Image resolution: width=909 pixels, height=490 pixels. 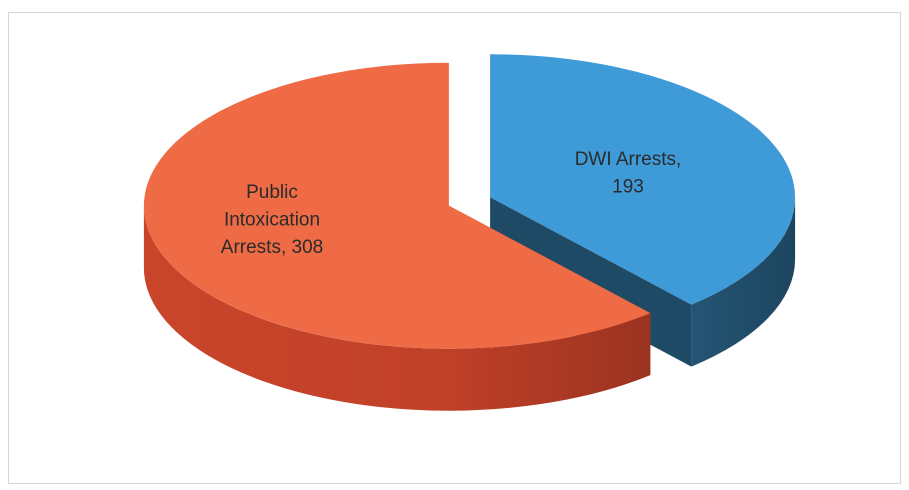 I want to click on data-label-line: Arrests, 308, so click(x=272, y=247).